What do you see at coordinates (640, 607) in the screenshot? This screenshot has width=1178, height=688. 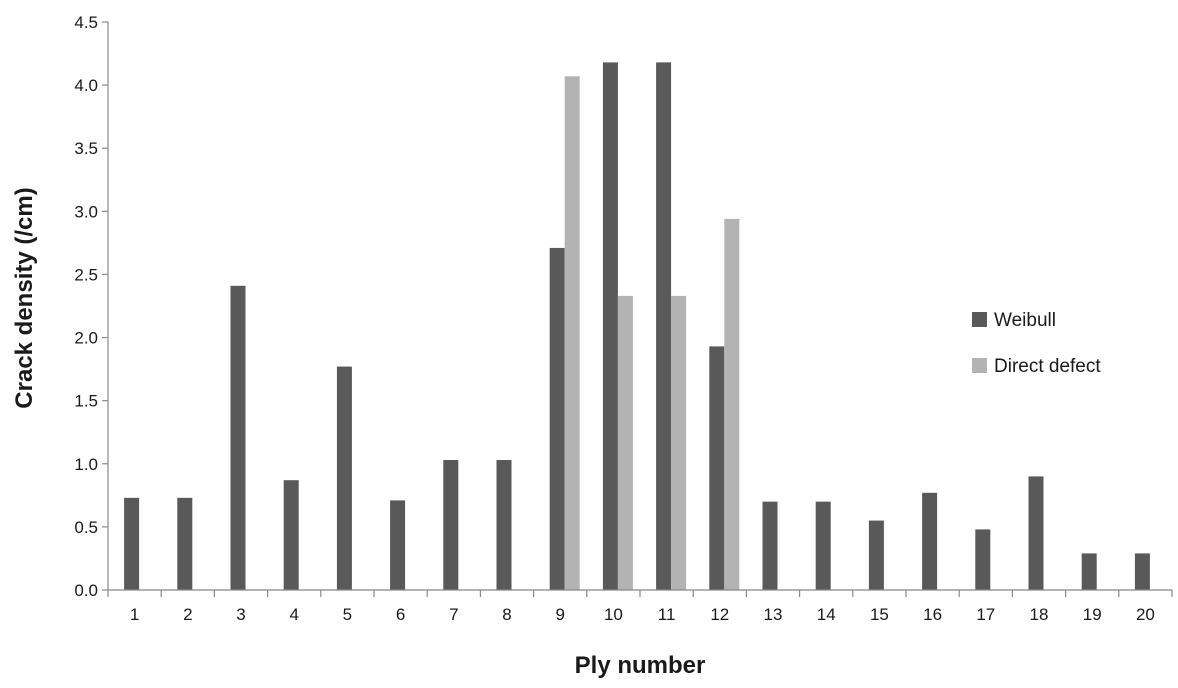 I see `x-axis-ticks: 1 2 3 4 5 6 7 8 9 10 11 12 13 14 15 16 17 18 19 20` at bounding box center [640, 607].